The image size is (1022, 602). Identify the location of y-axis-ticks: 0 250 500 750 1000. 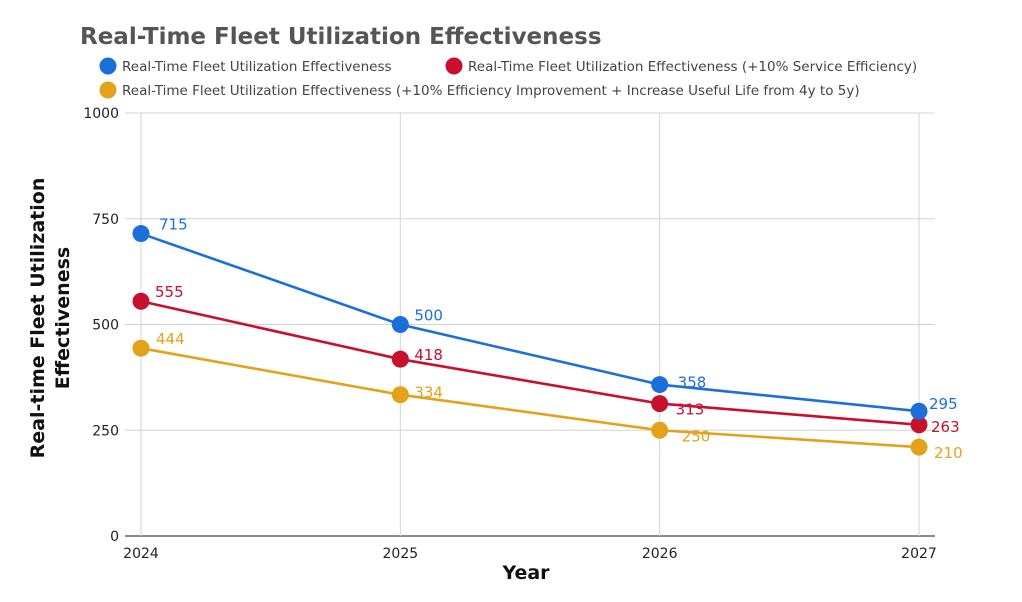
(101, 325).